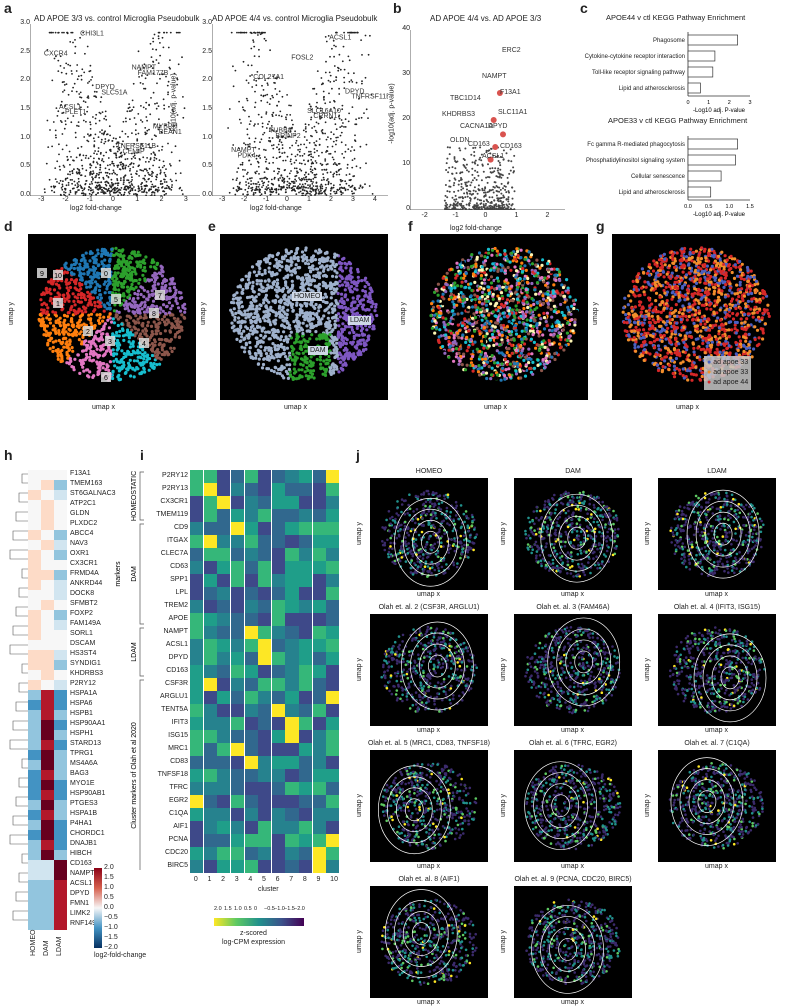  I want to click on highlight-point, so click(499, 93).